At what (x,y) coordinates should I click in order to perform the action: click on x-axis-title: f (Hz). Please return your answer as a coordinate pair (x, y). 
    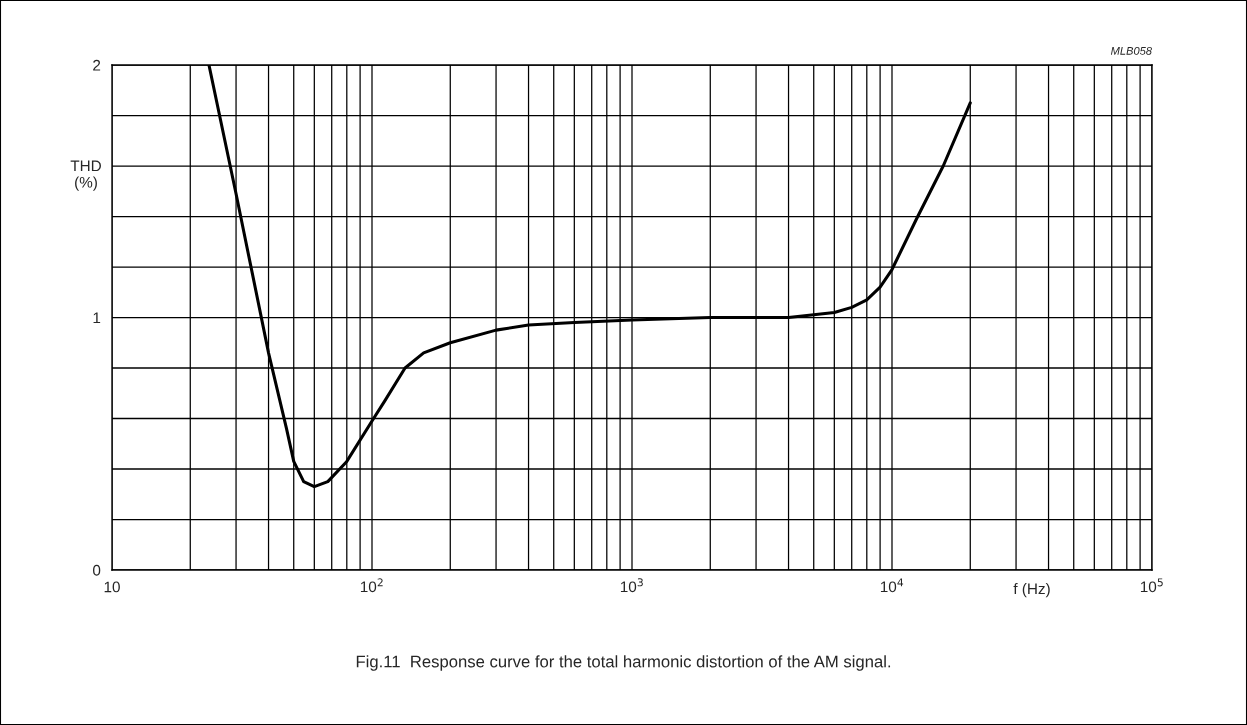
    Looking at the image, I should click on (1031, 590).